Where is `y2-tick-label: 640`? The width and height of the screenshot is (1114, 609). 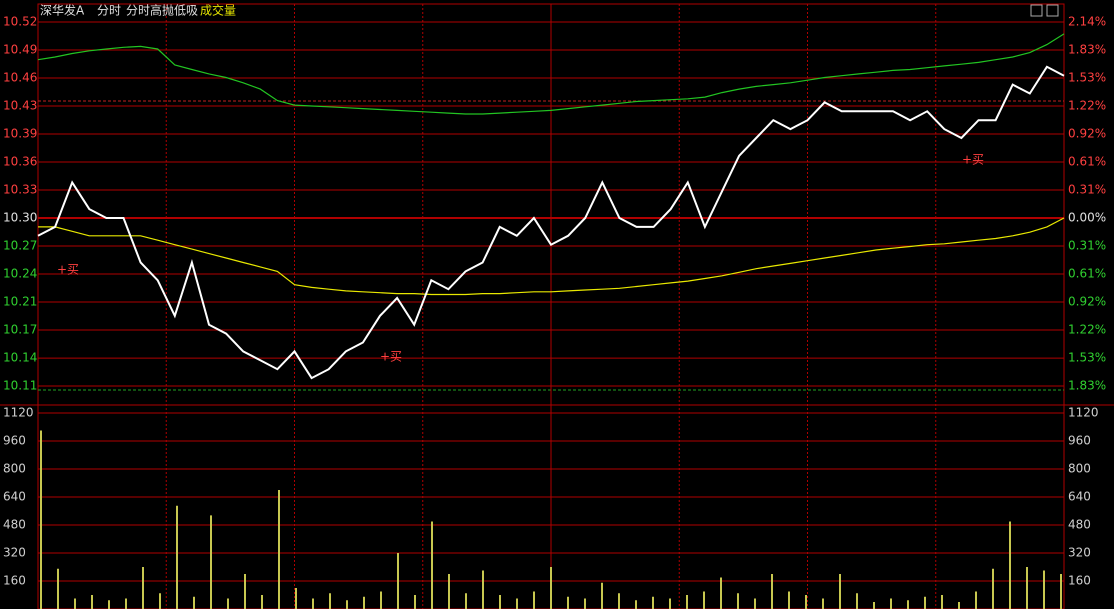 y2-tick-label: 640 is located at coordinates (1079, 497).